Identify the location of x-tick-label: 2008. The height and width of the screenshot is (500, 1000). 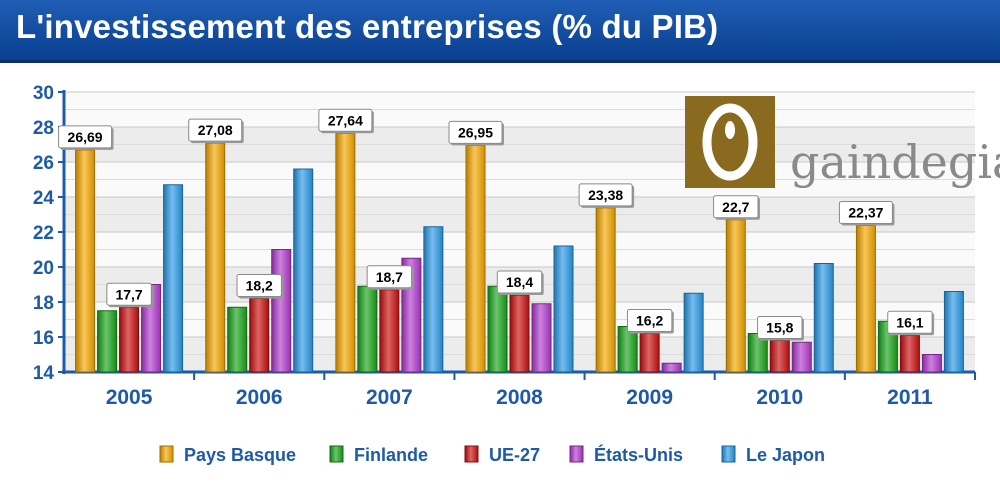
(519, 397).